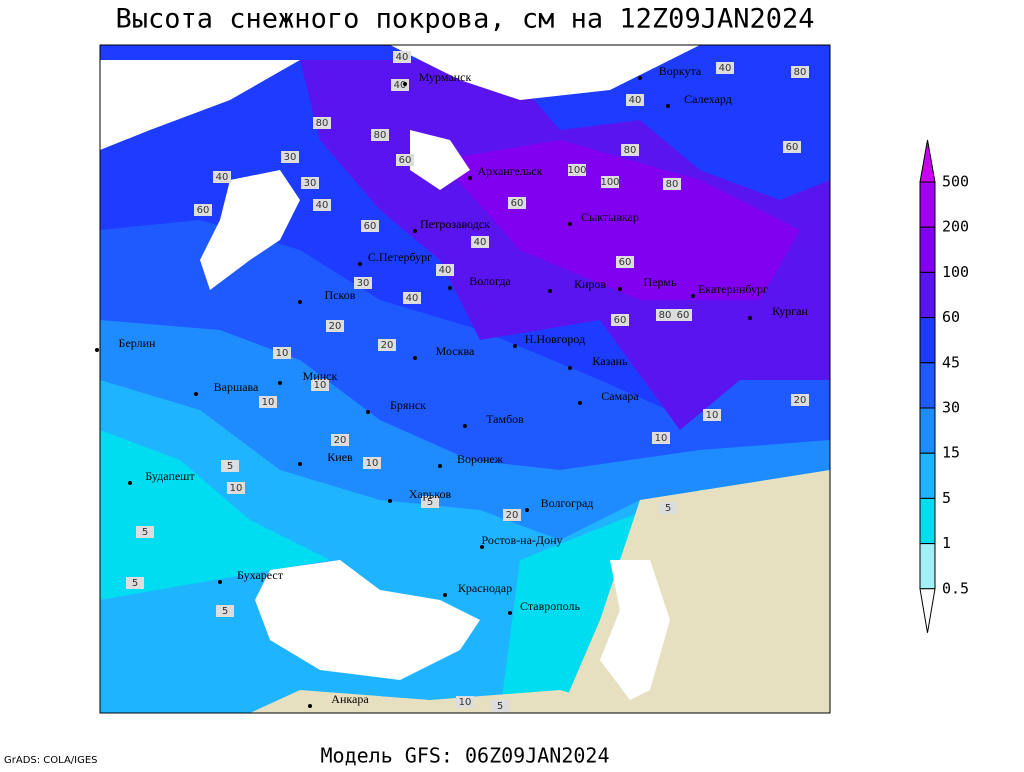  I want to click on city-label: Будапешт, so click(170, 476).